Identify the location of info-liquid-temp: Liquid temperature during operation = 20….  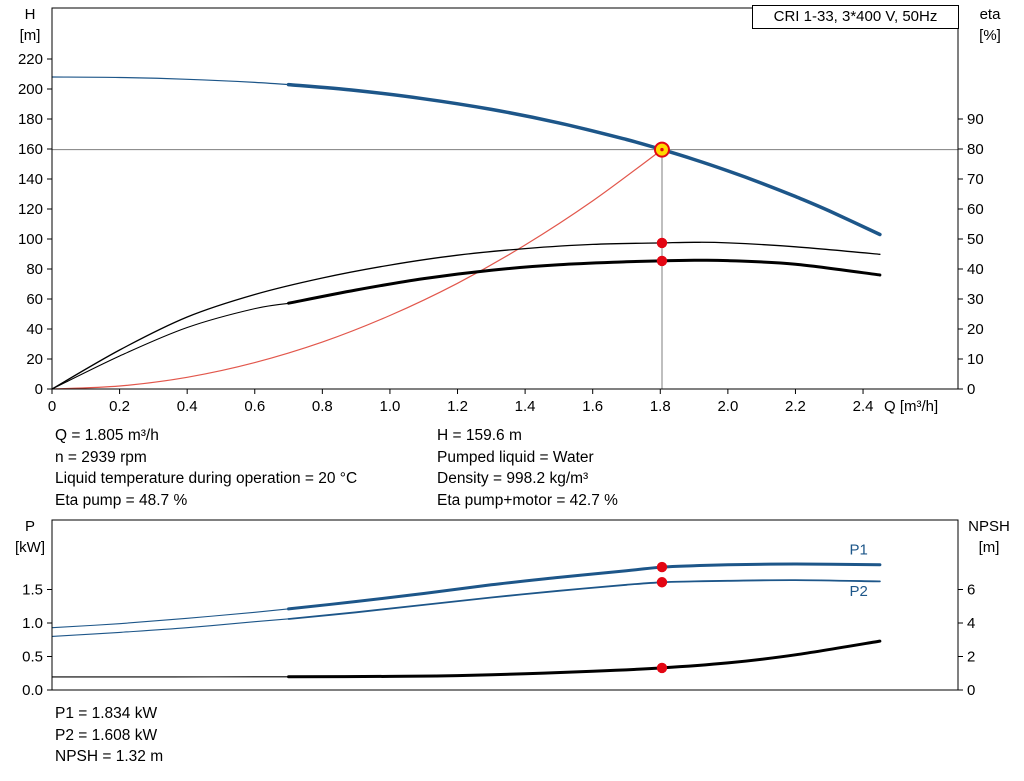
(206, 478).